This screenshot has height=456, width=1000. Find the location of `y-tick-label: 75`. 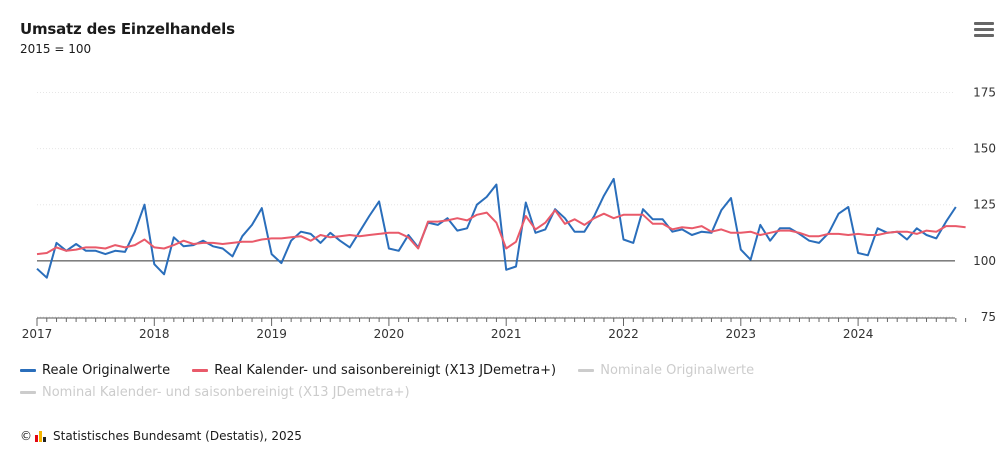

y-tick-label: 75 is located at coordinates (988, 317).